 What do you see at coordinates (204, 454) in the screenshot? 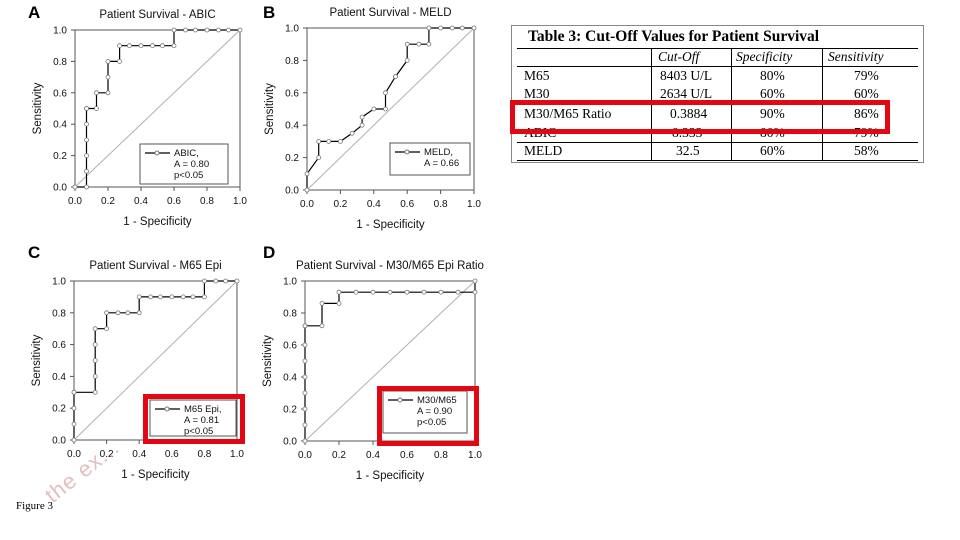
I see `x-tick-label: 0.8` at bounding box center [204, 454].